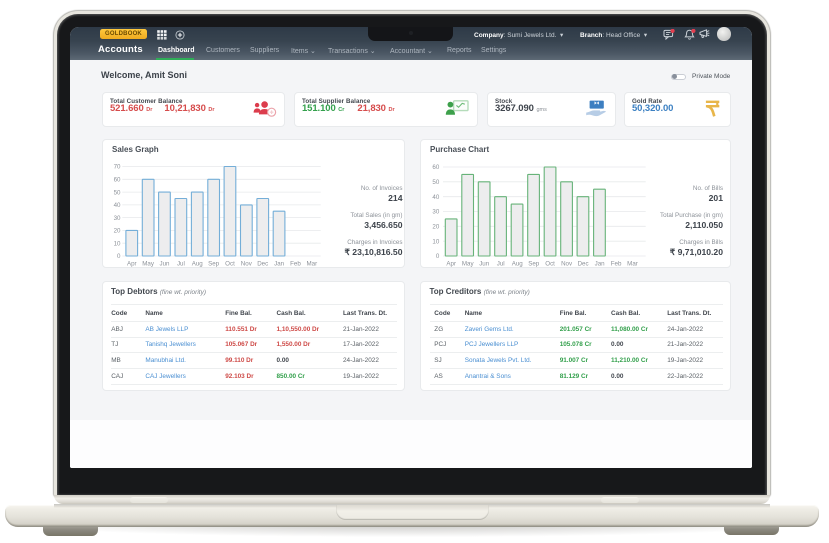 This screenshot has width=829, height=543. What do you see at coordinates (116, 167) in the screenshot?
I see `svg-text: 70` at bounding box center [116, 167].